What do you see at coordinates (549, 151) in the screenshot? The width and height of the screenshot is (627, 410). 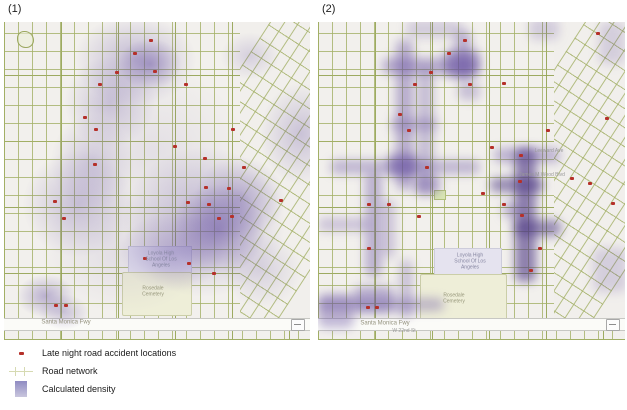 I see `place-label: Leeward Ave` at bounding box center [549, 151].